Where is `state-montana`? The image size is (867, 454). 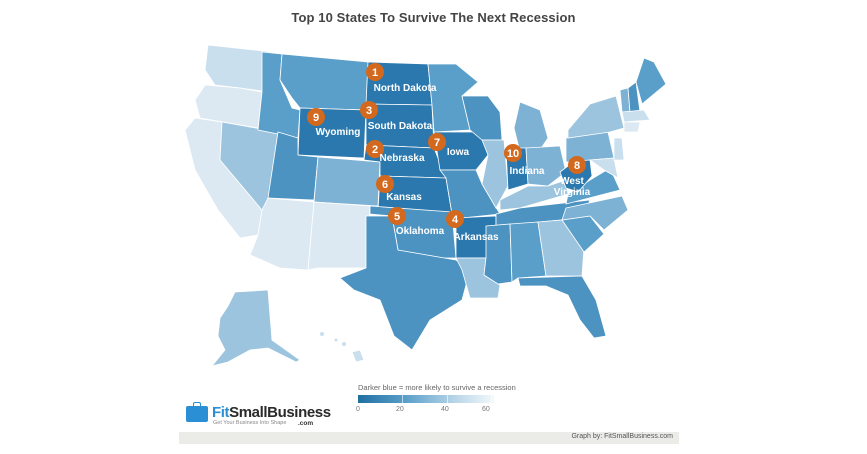 state-montana is located at coordinates (324, 82).